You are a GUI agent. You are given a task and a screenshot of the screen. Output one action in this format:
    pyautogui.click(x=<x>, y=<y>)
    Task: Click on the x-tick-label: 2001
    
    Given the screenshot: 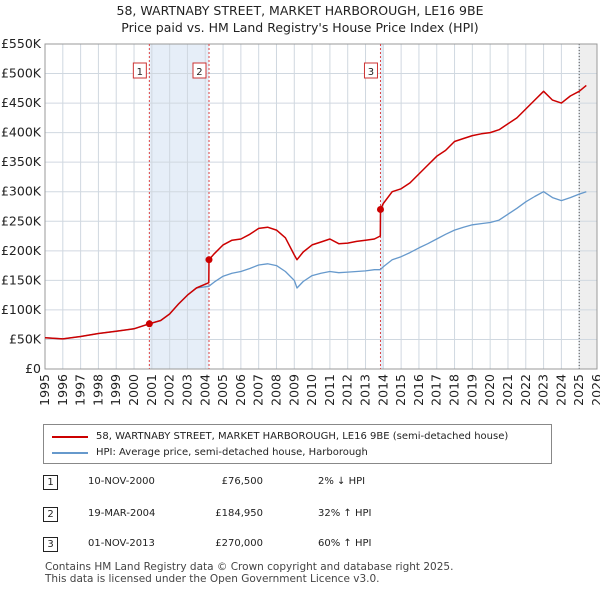 What is the action you would take?
    pyautogui.click(x=151, y=390)
    